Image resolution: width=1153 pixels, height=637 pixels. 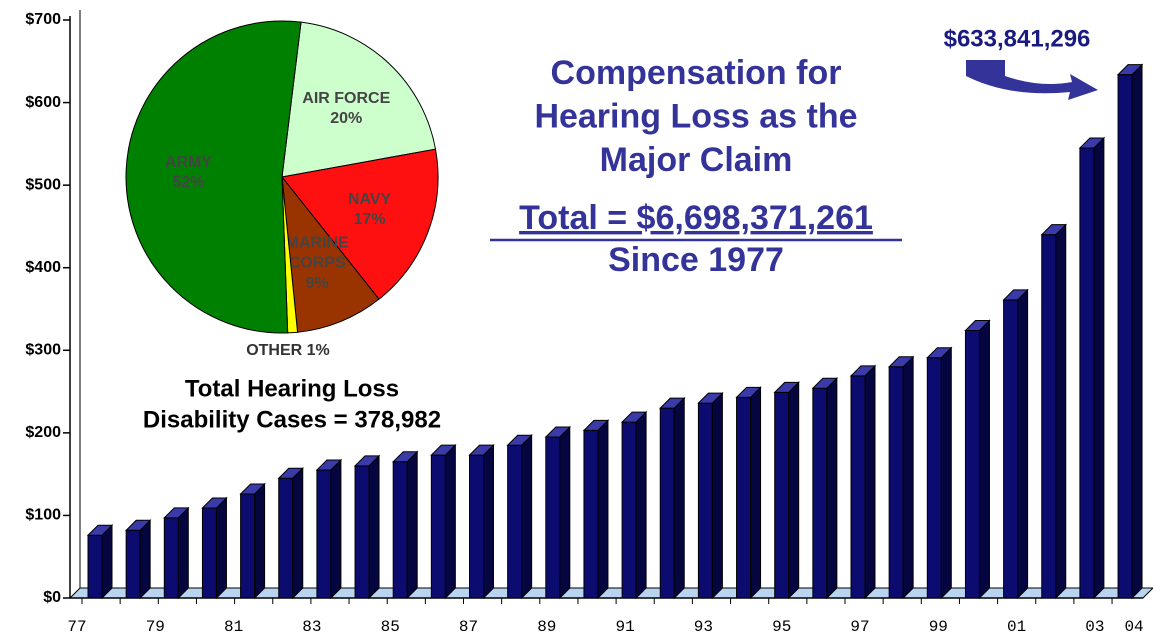 What do you see at coordinates (346, 118) in the screenshot?
I see `pie-value-label: 20%` at bounding box center [346, 118].